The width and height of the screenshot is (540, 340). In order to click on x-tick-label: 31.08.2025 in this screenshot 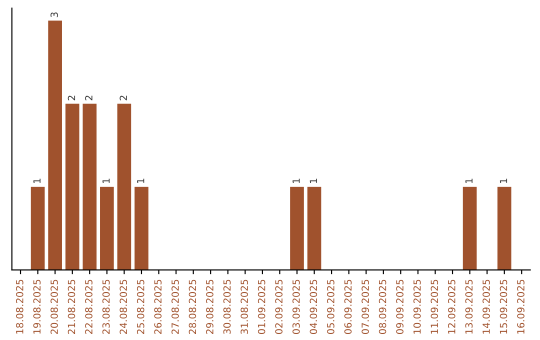, I will do `click(244, 307)`.